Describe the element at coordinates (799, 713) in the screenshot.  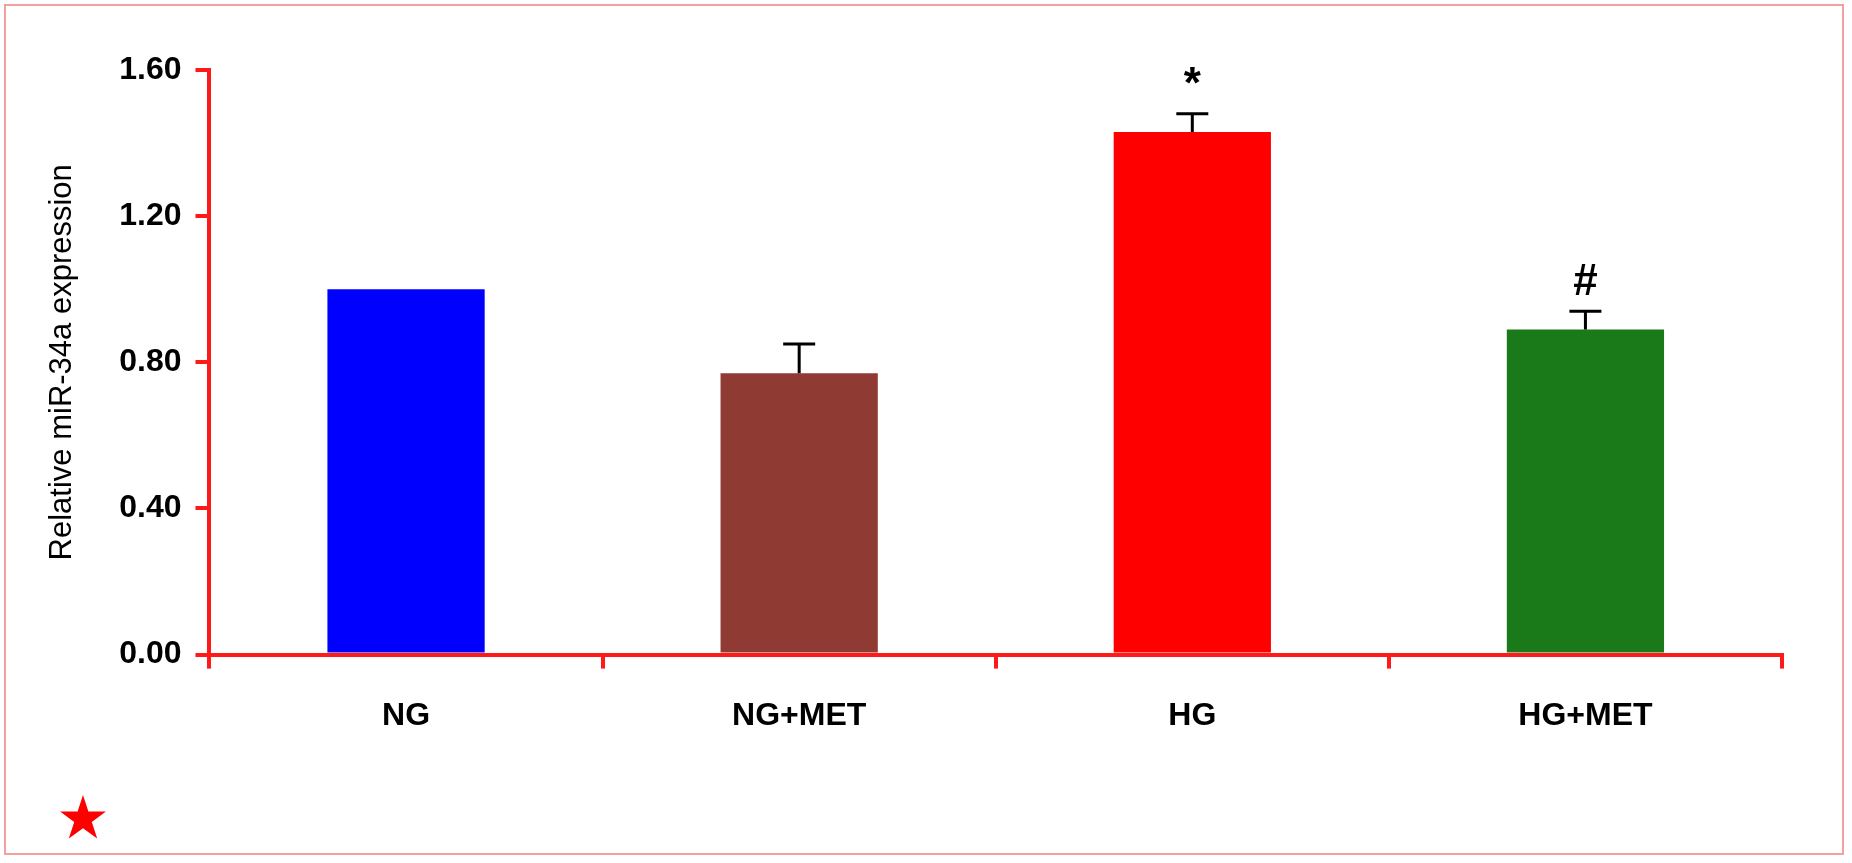
I see `x-tick-label: NG+MET` at that location.